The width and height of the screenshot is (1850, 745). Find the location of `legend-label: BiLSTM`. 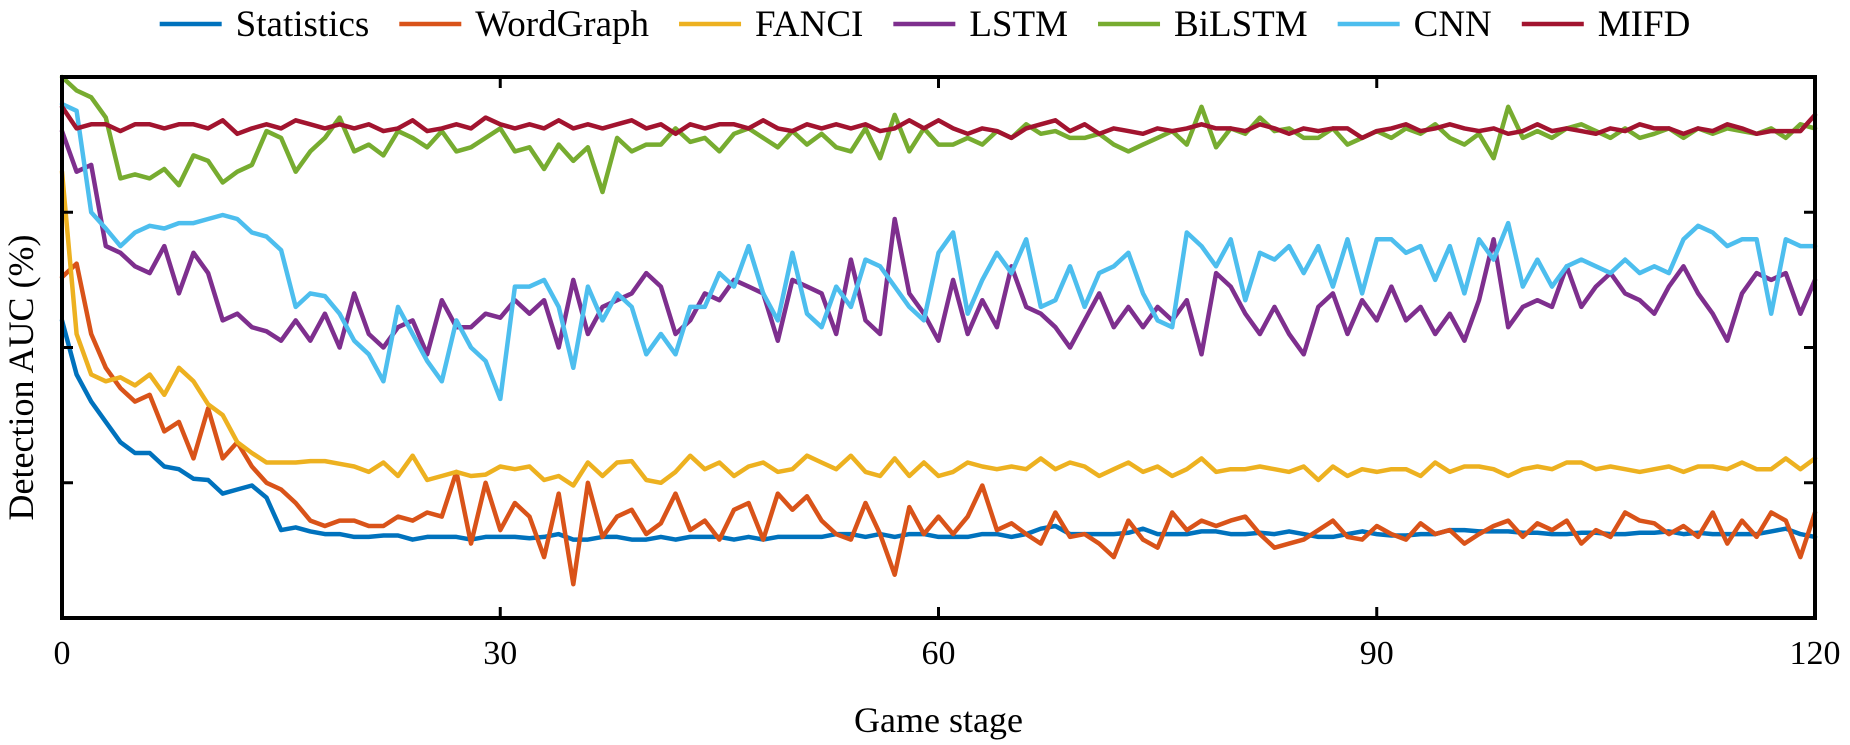

legend-label: BiLSTM is located at coordinates (1241, 24).